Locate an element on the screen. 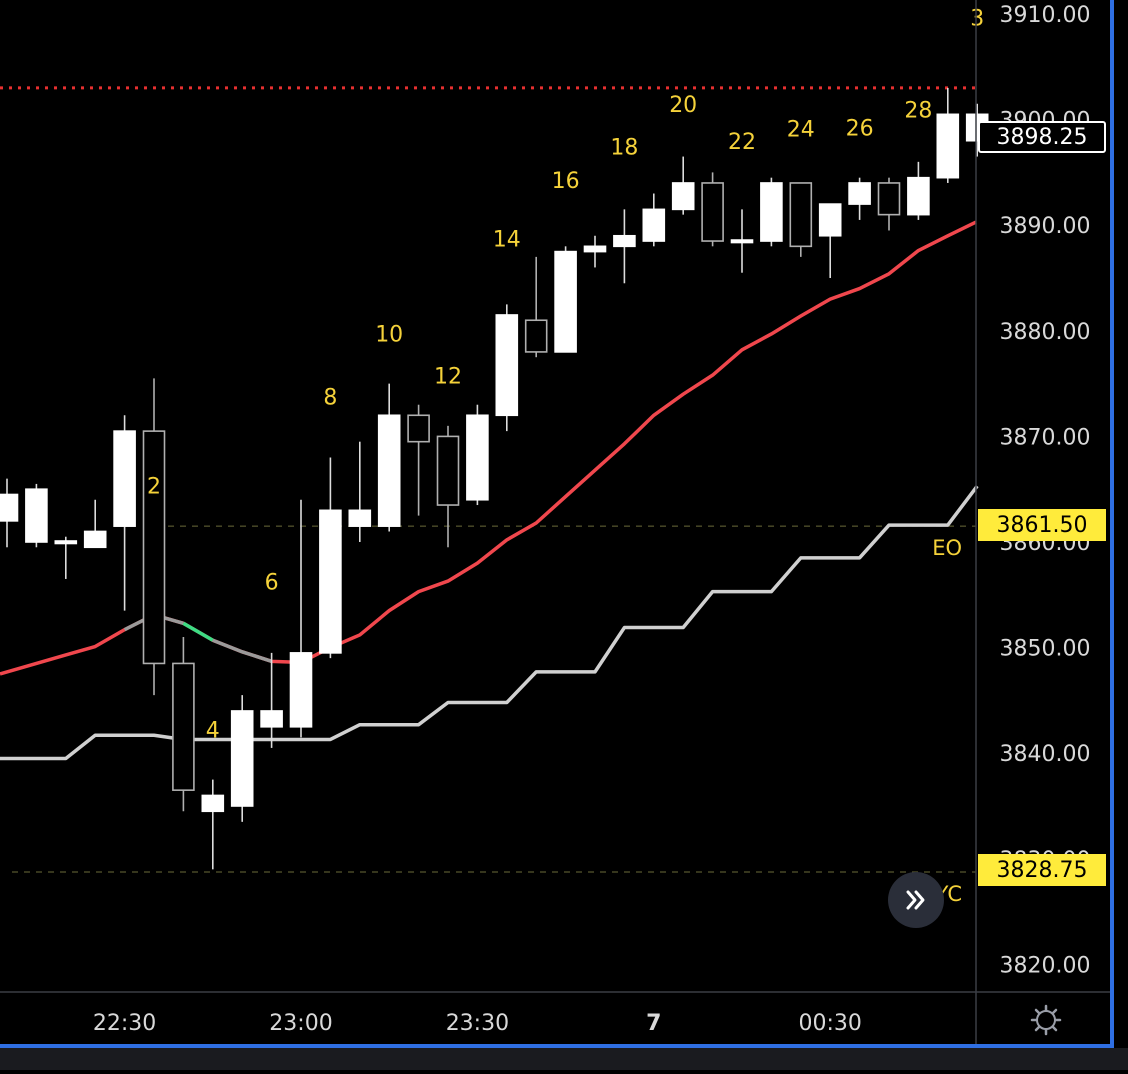  bar-count-label-20: 20 is located at coordinates (683, 105).